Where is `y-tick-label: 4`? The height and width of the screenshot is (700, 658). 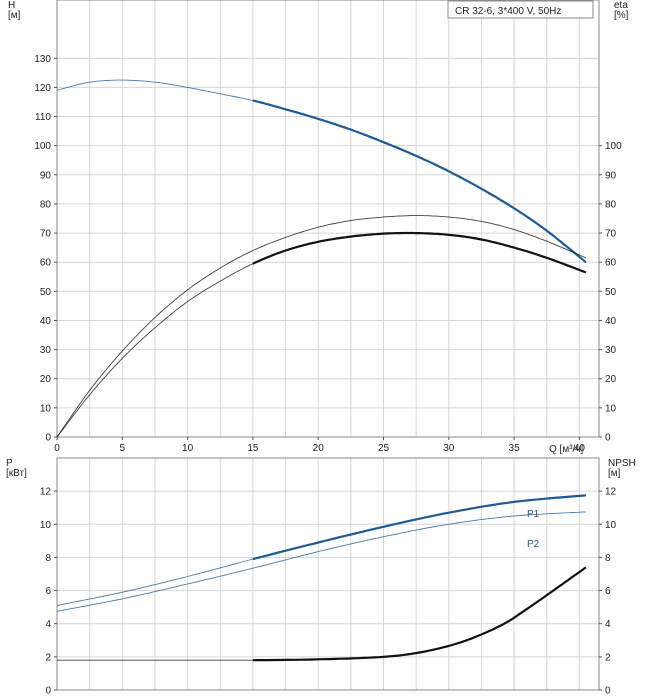
y-tick-label: 4 is located at coordinates (48, 624).